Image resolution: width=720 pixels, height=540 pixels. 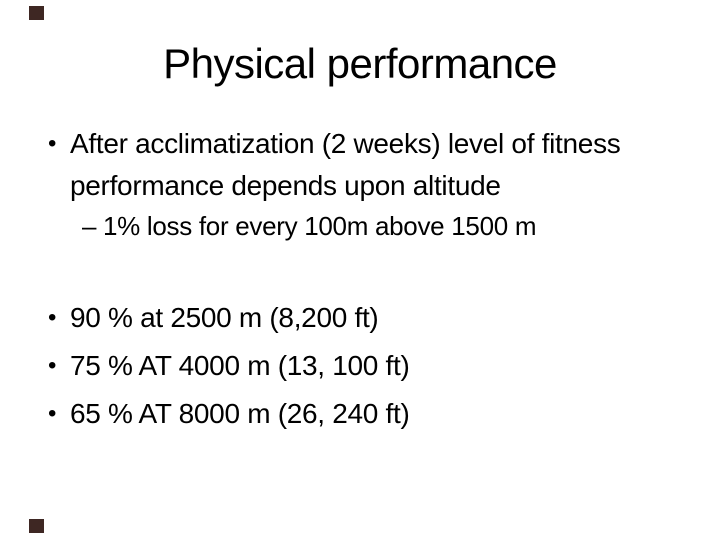 I want to click on bullet-item-65-percent: • 65 % AT 8000 m (26, 240 ft), so click(x=368, y=414).